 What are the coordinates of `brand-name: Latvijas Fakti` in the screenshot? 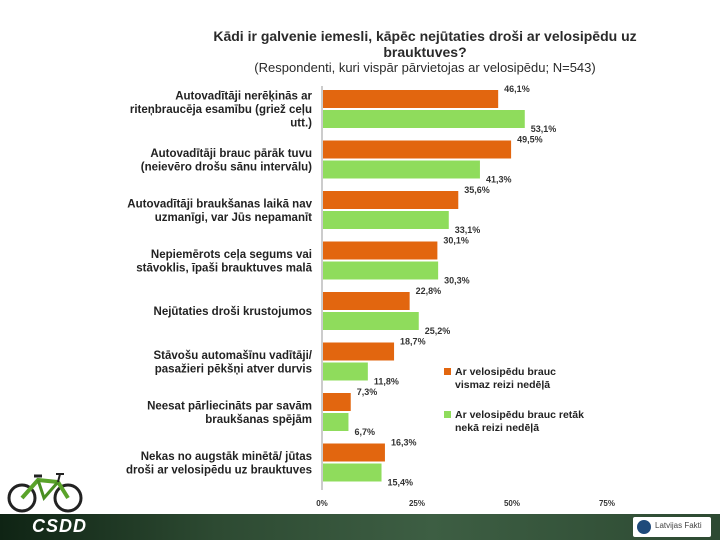 It's located at (678, 525).